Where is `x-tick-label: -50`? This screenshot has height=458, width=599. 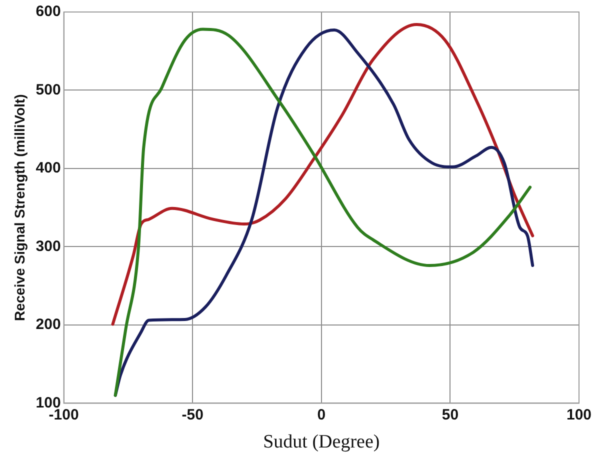
x-tick-label: -50 is located at coordinates (193, 415).